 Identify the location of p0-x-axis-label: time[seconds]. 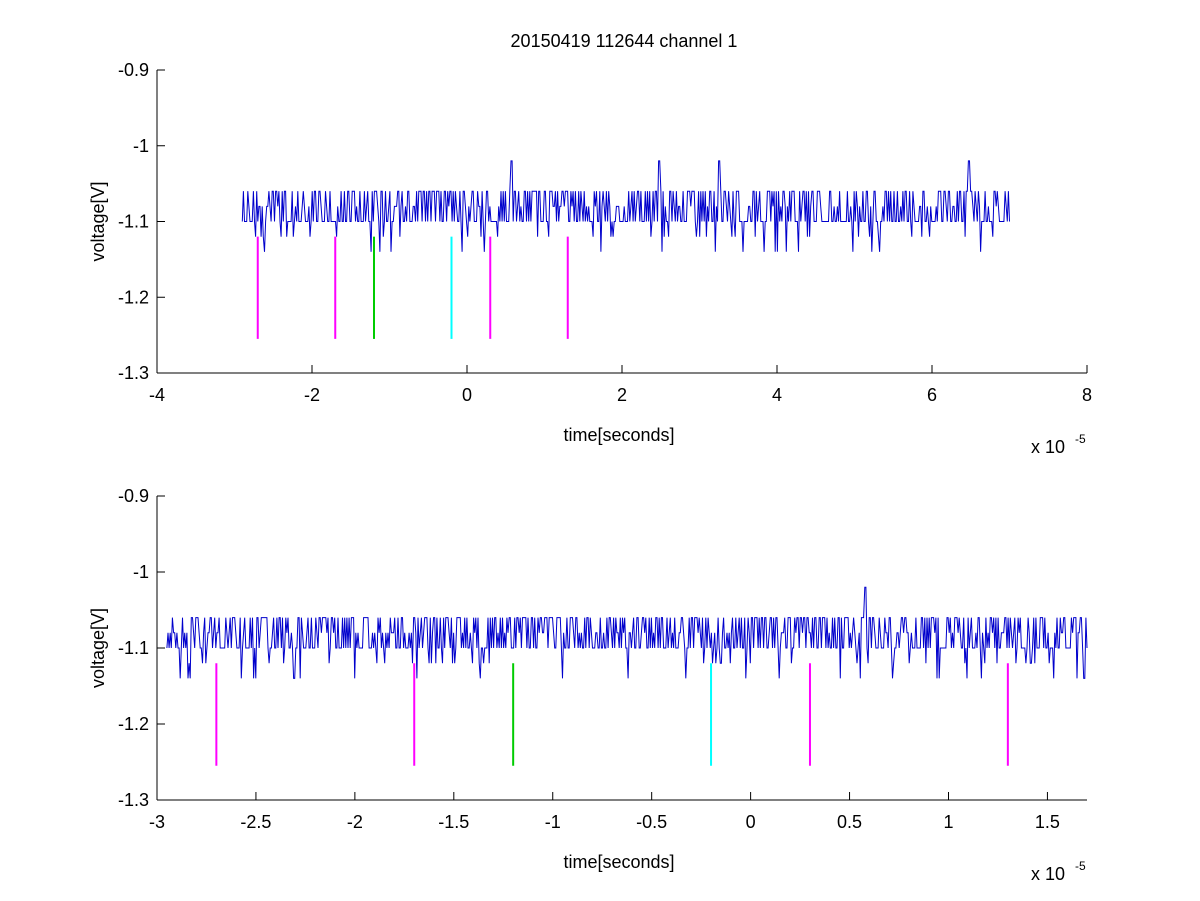
(618, 435).